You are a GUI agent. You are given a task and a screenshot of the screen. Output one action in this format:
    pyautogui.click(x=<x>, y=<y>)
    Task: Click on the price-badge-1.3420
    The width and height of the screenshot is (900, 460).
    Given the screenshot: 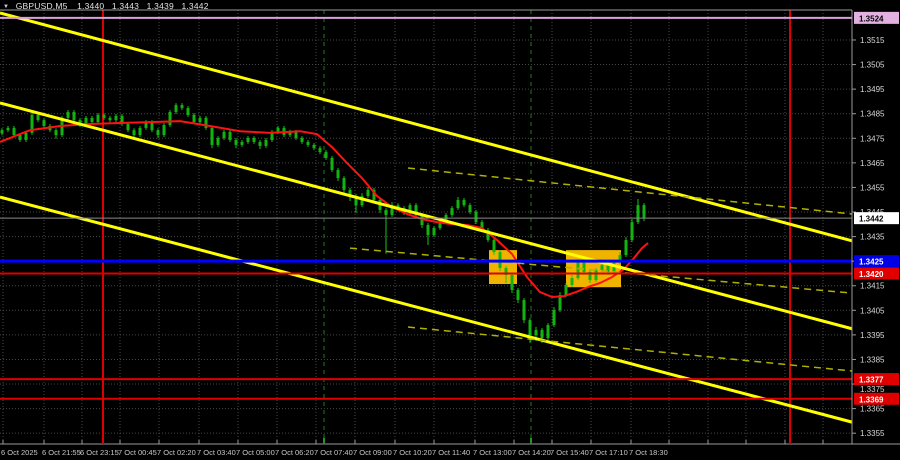 What is the action you would take?
    pyautogui.click(x=876, y=273)
    